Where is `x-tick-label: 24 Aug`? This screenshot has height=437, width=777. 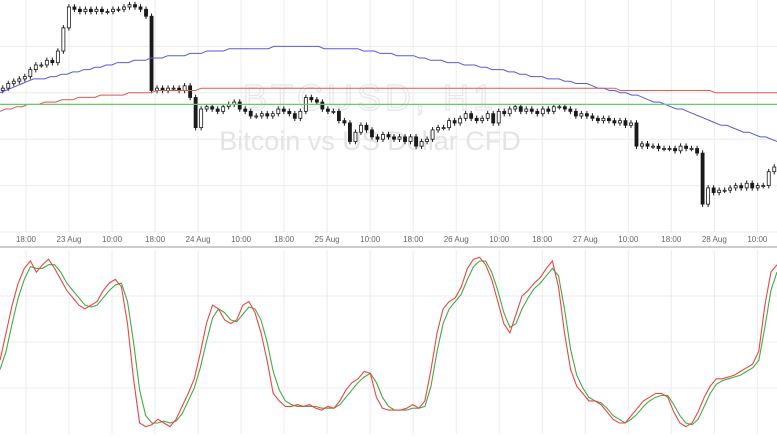 x-tick-label: 24 Aug is located at coordinates (198, 239).